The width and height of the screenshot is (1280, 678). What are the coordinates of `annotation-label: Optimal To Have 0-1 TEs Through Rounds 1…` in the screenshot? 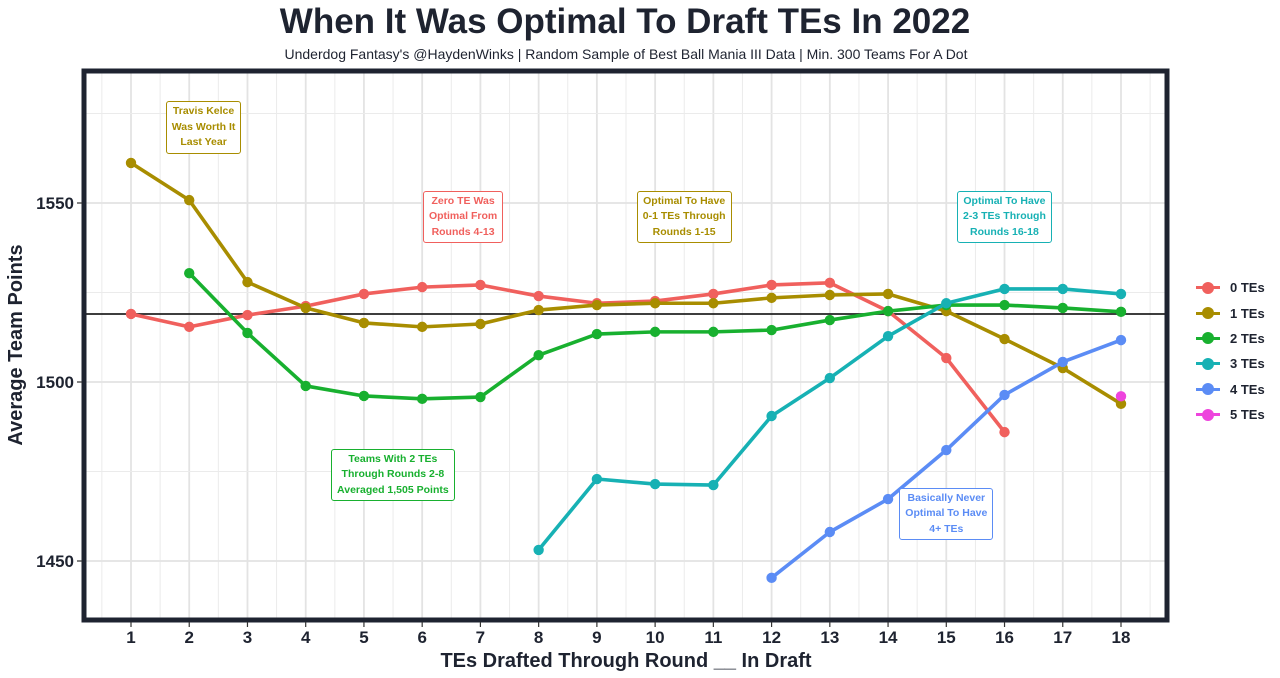 It's located at (684, 217).